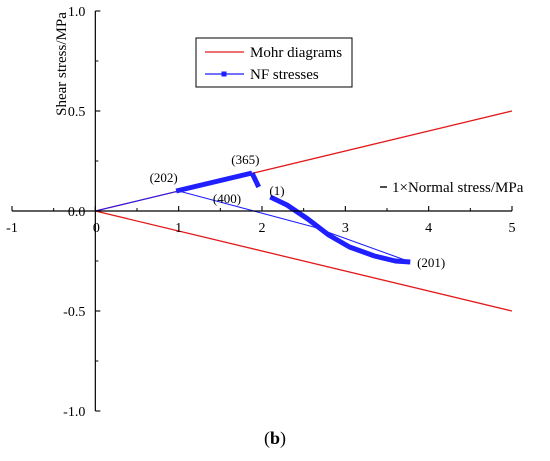 This screenshot has height=461, width=550. I want to click on x-tick-label-1: -1, so click(12, 228).